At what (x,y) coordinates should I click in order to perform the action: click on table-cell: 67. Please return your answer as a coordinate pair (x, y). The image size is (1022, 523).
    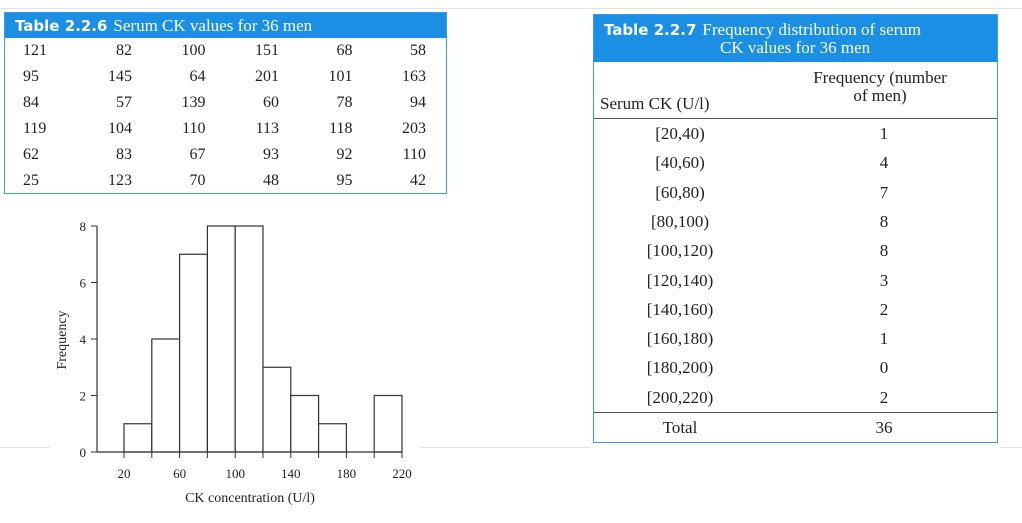
    Looking at the image, I should click on (197, 154).